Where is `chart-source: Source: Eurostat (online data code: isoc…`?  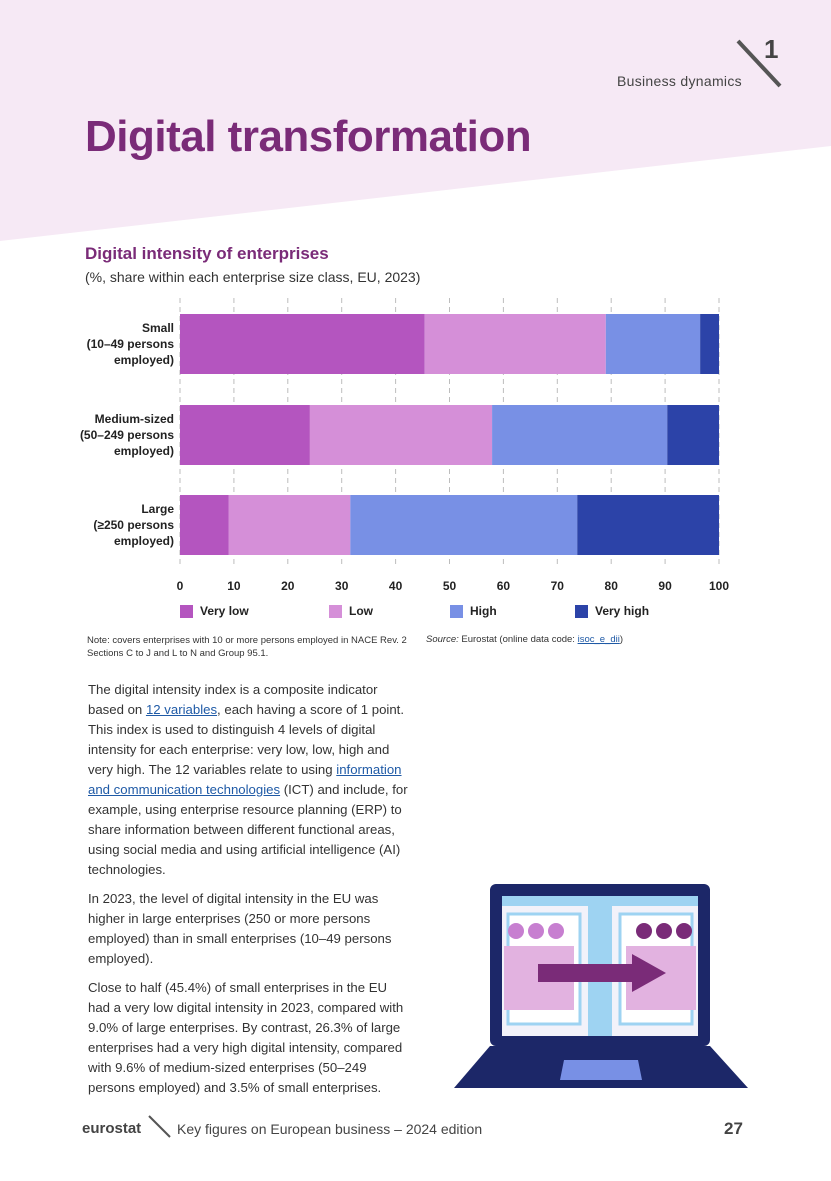
chart-source: Source: Eurostat (online data code: isoc… is located at coordinates (524, 639).